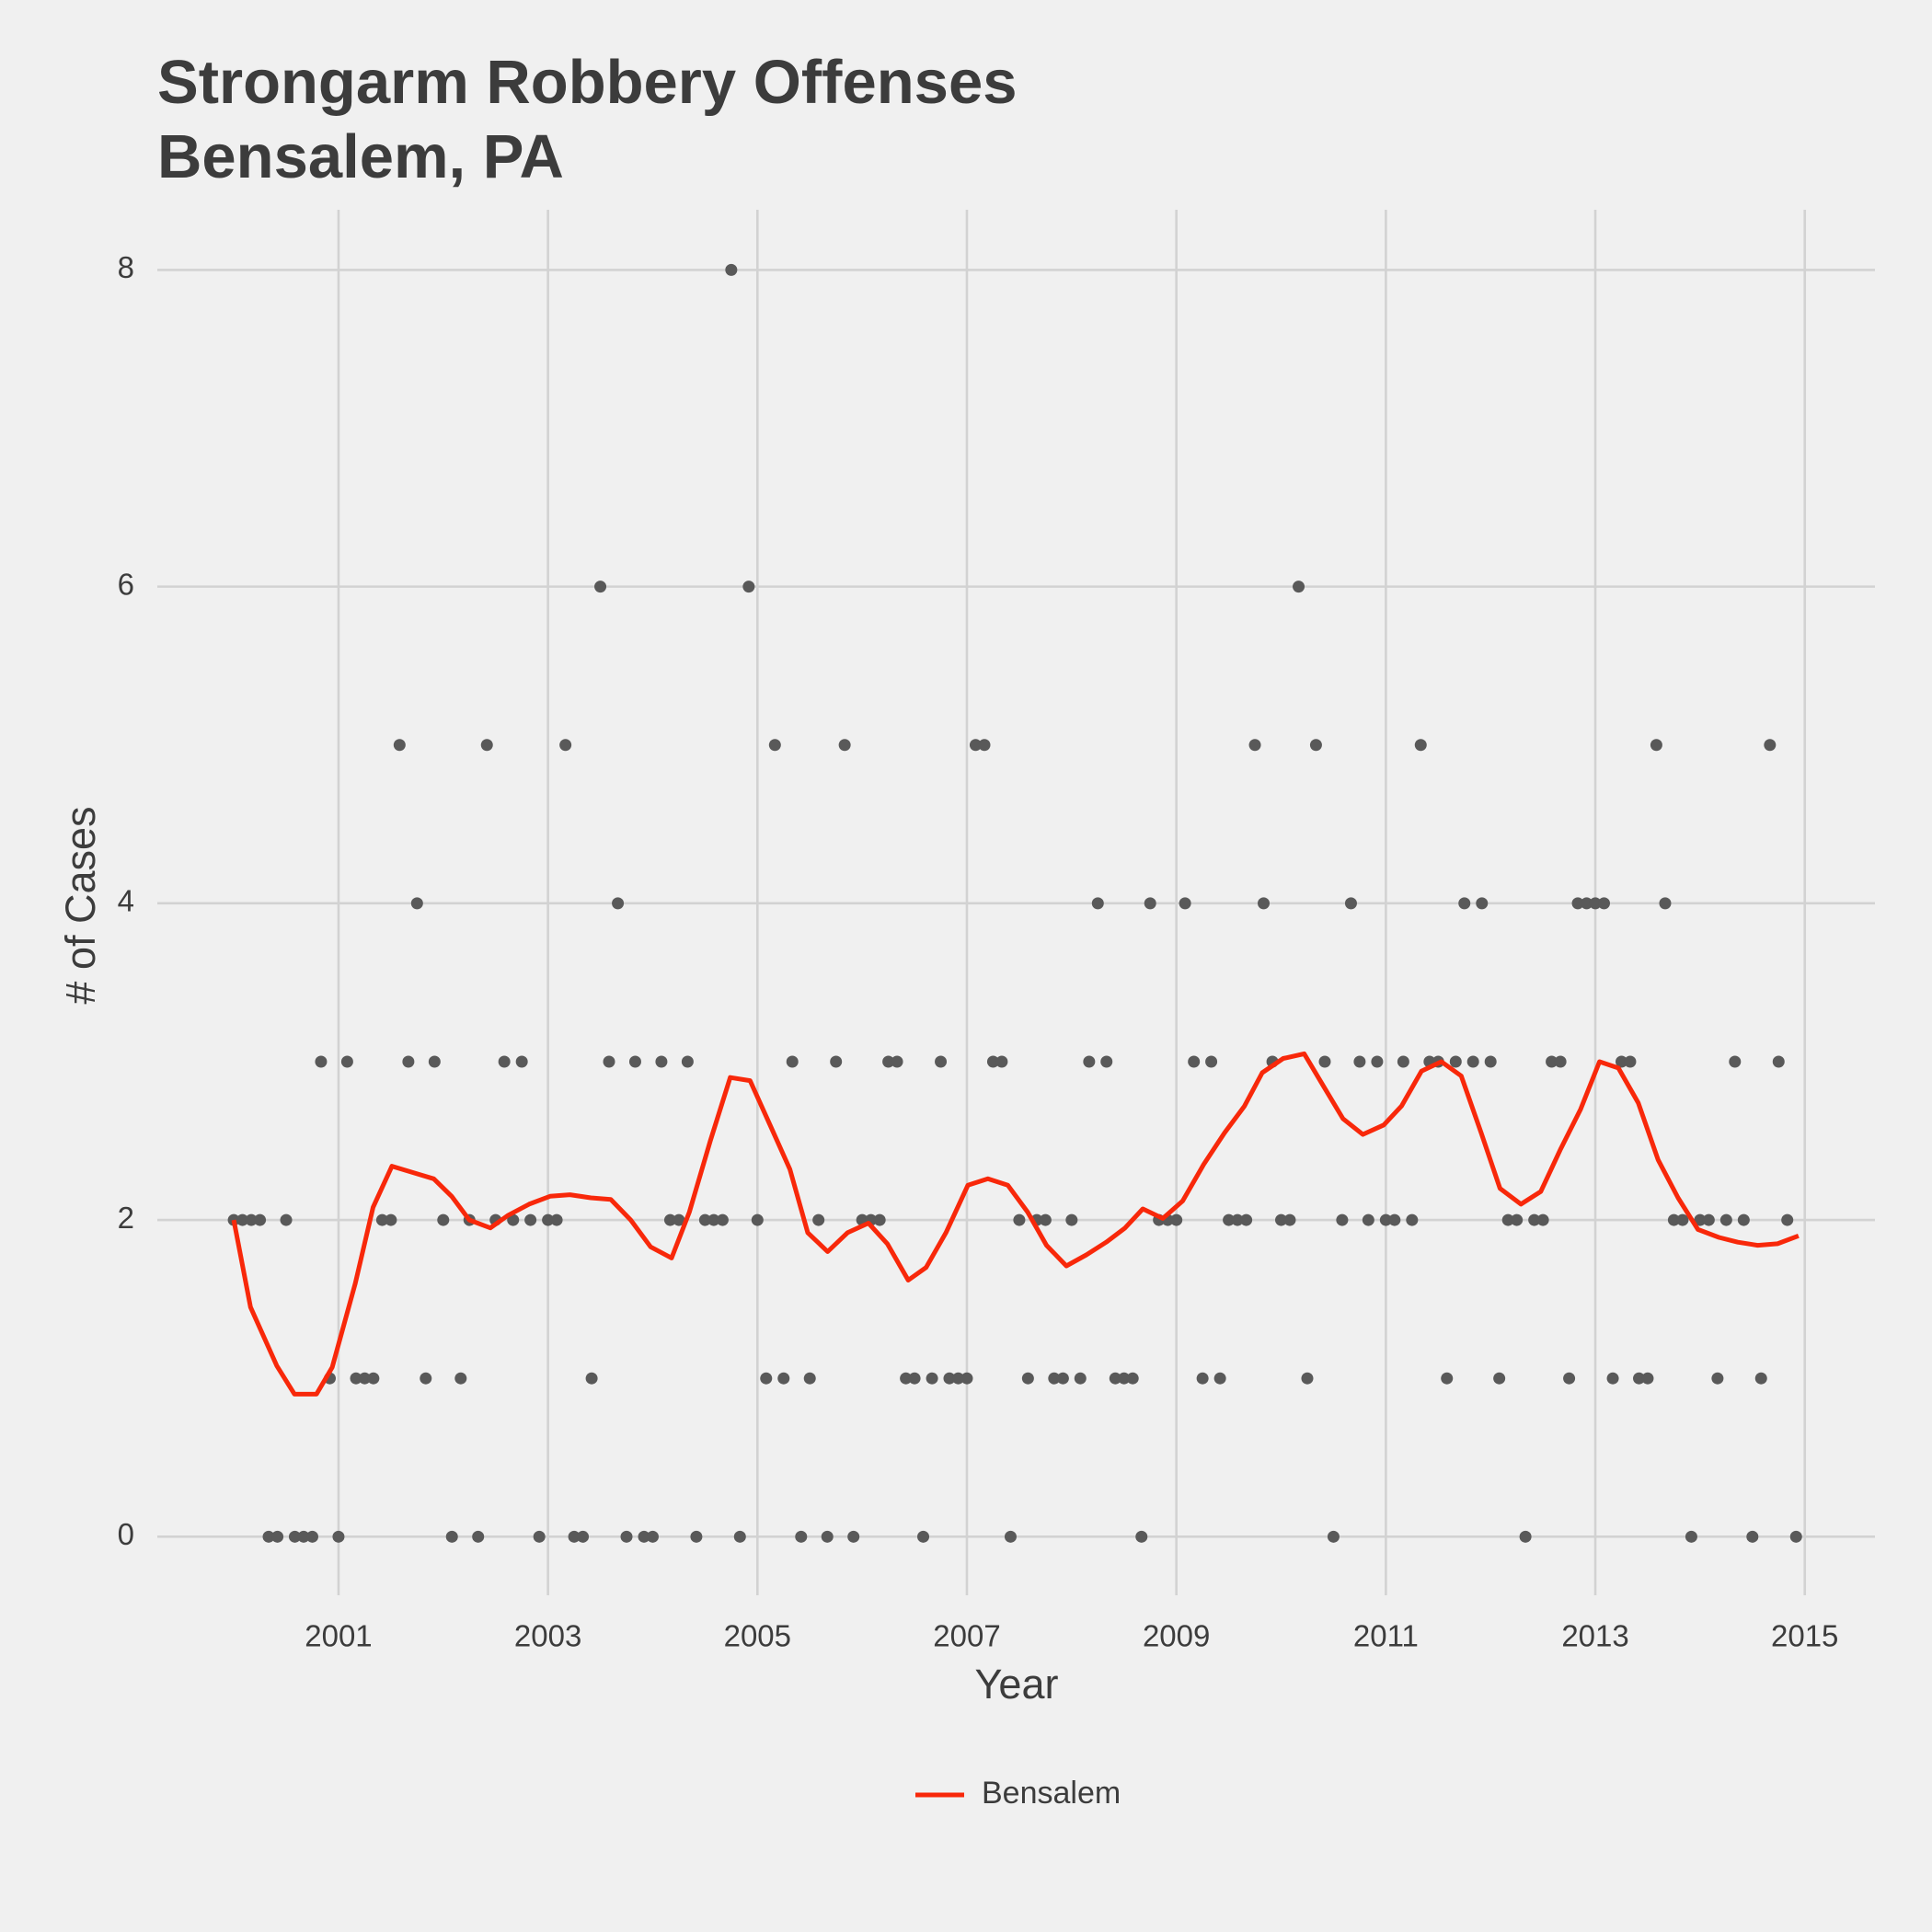 The height and width of the screenshot is (1932, 1932). Describe the element at coordinates (1016, 1224) in the screenshot. I see `trend-line` at that location.